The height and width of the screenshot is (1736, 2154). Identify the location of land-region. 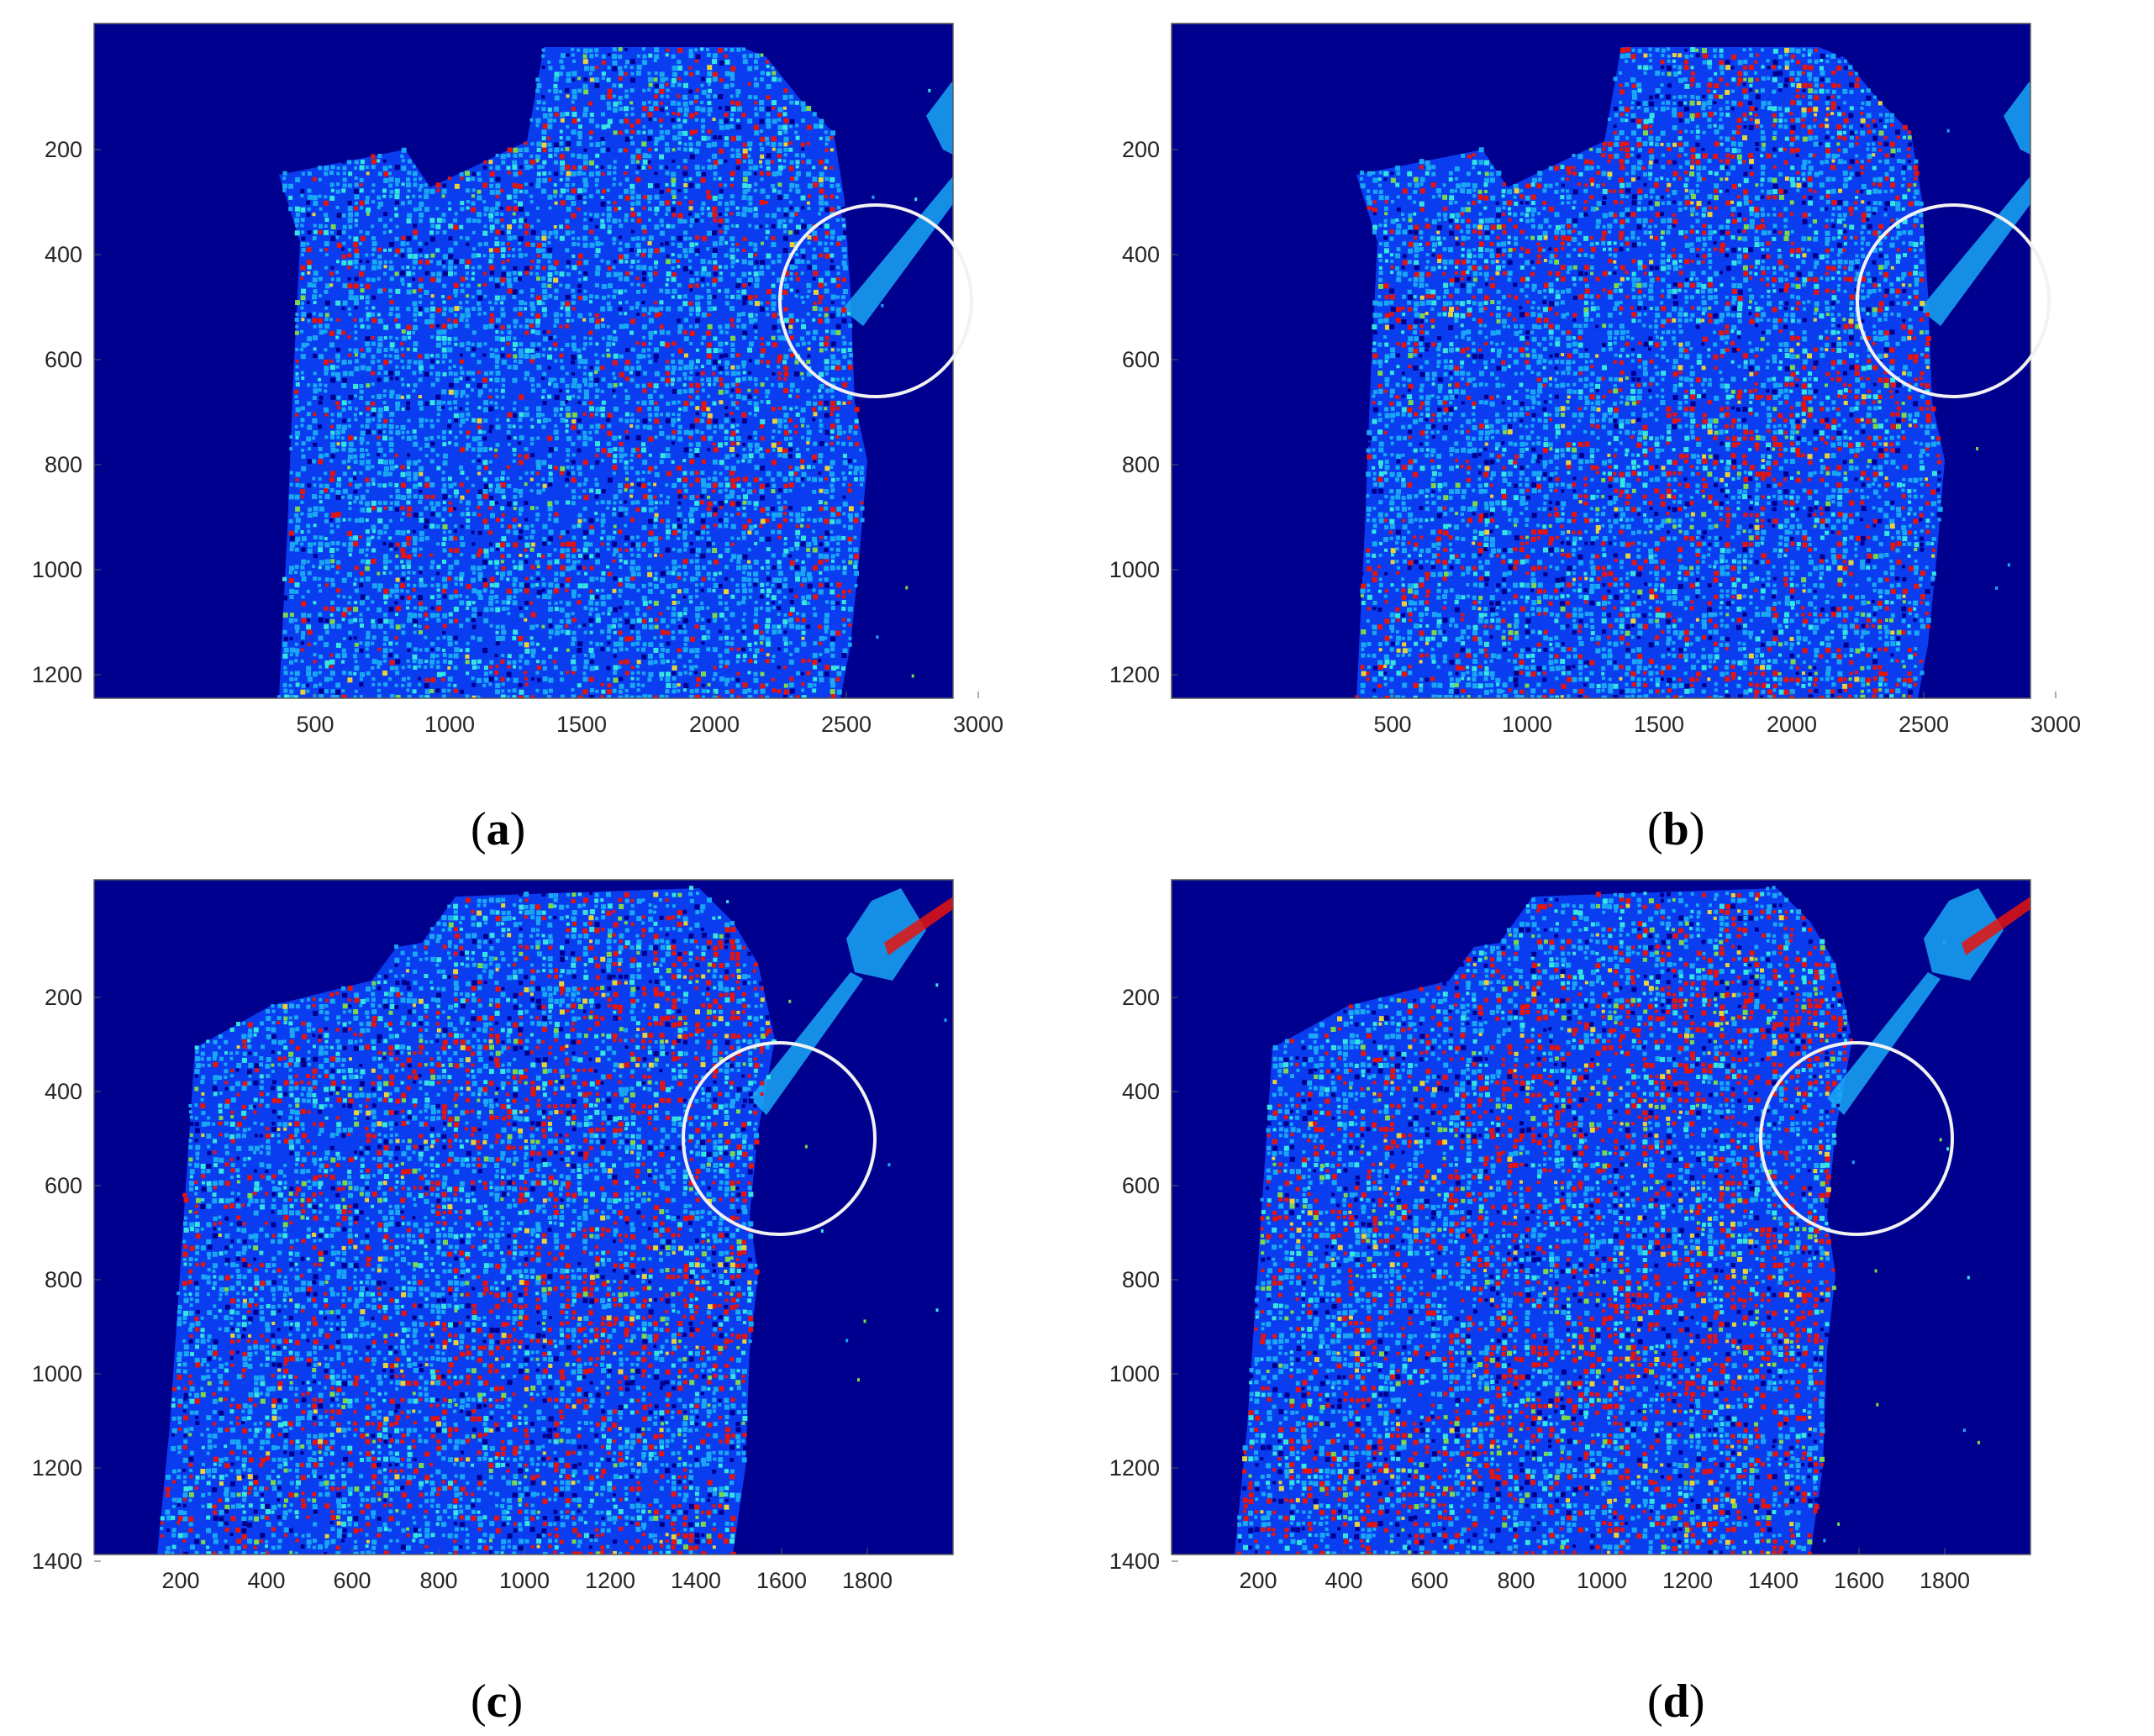
(1651, 372).